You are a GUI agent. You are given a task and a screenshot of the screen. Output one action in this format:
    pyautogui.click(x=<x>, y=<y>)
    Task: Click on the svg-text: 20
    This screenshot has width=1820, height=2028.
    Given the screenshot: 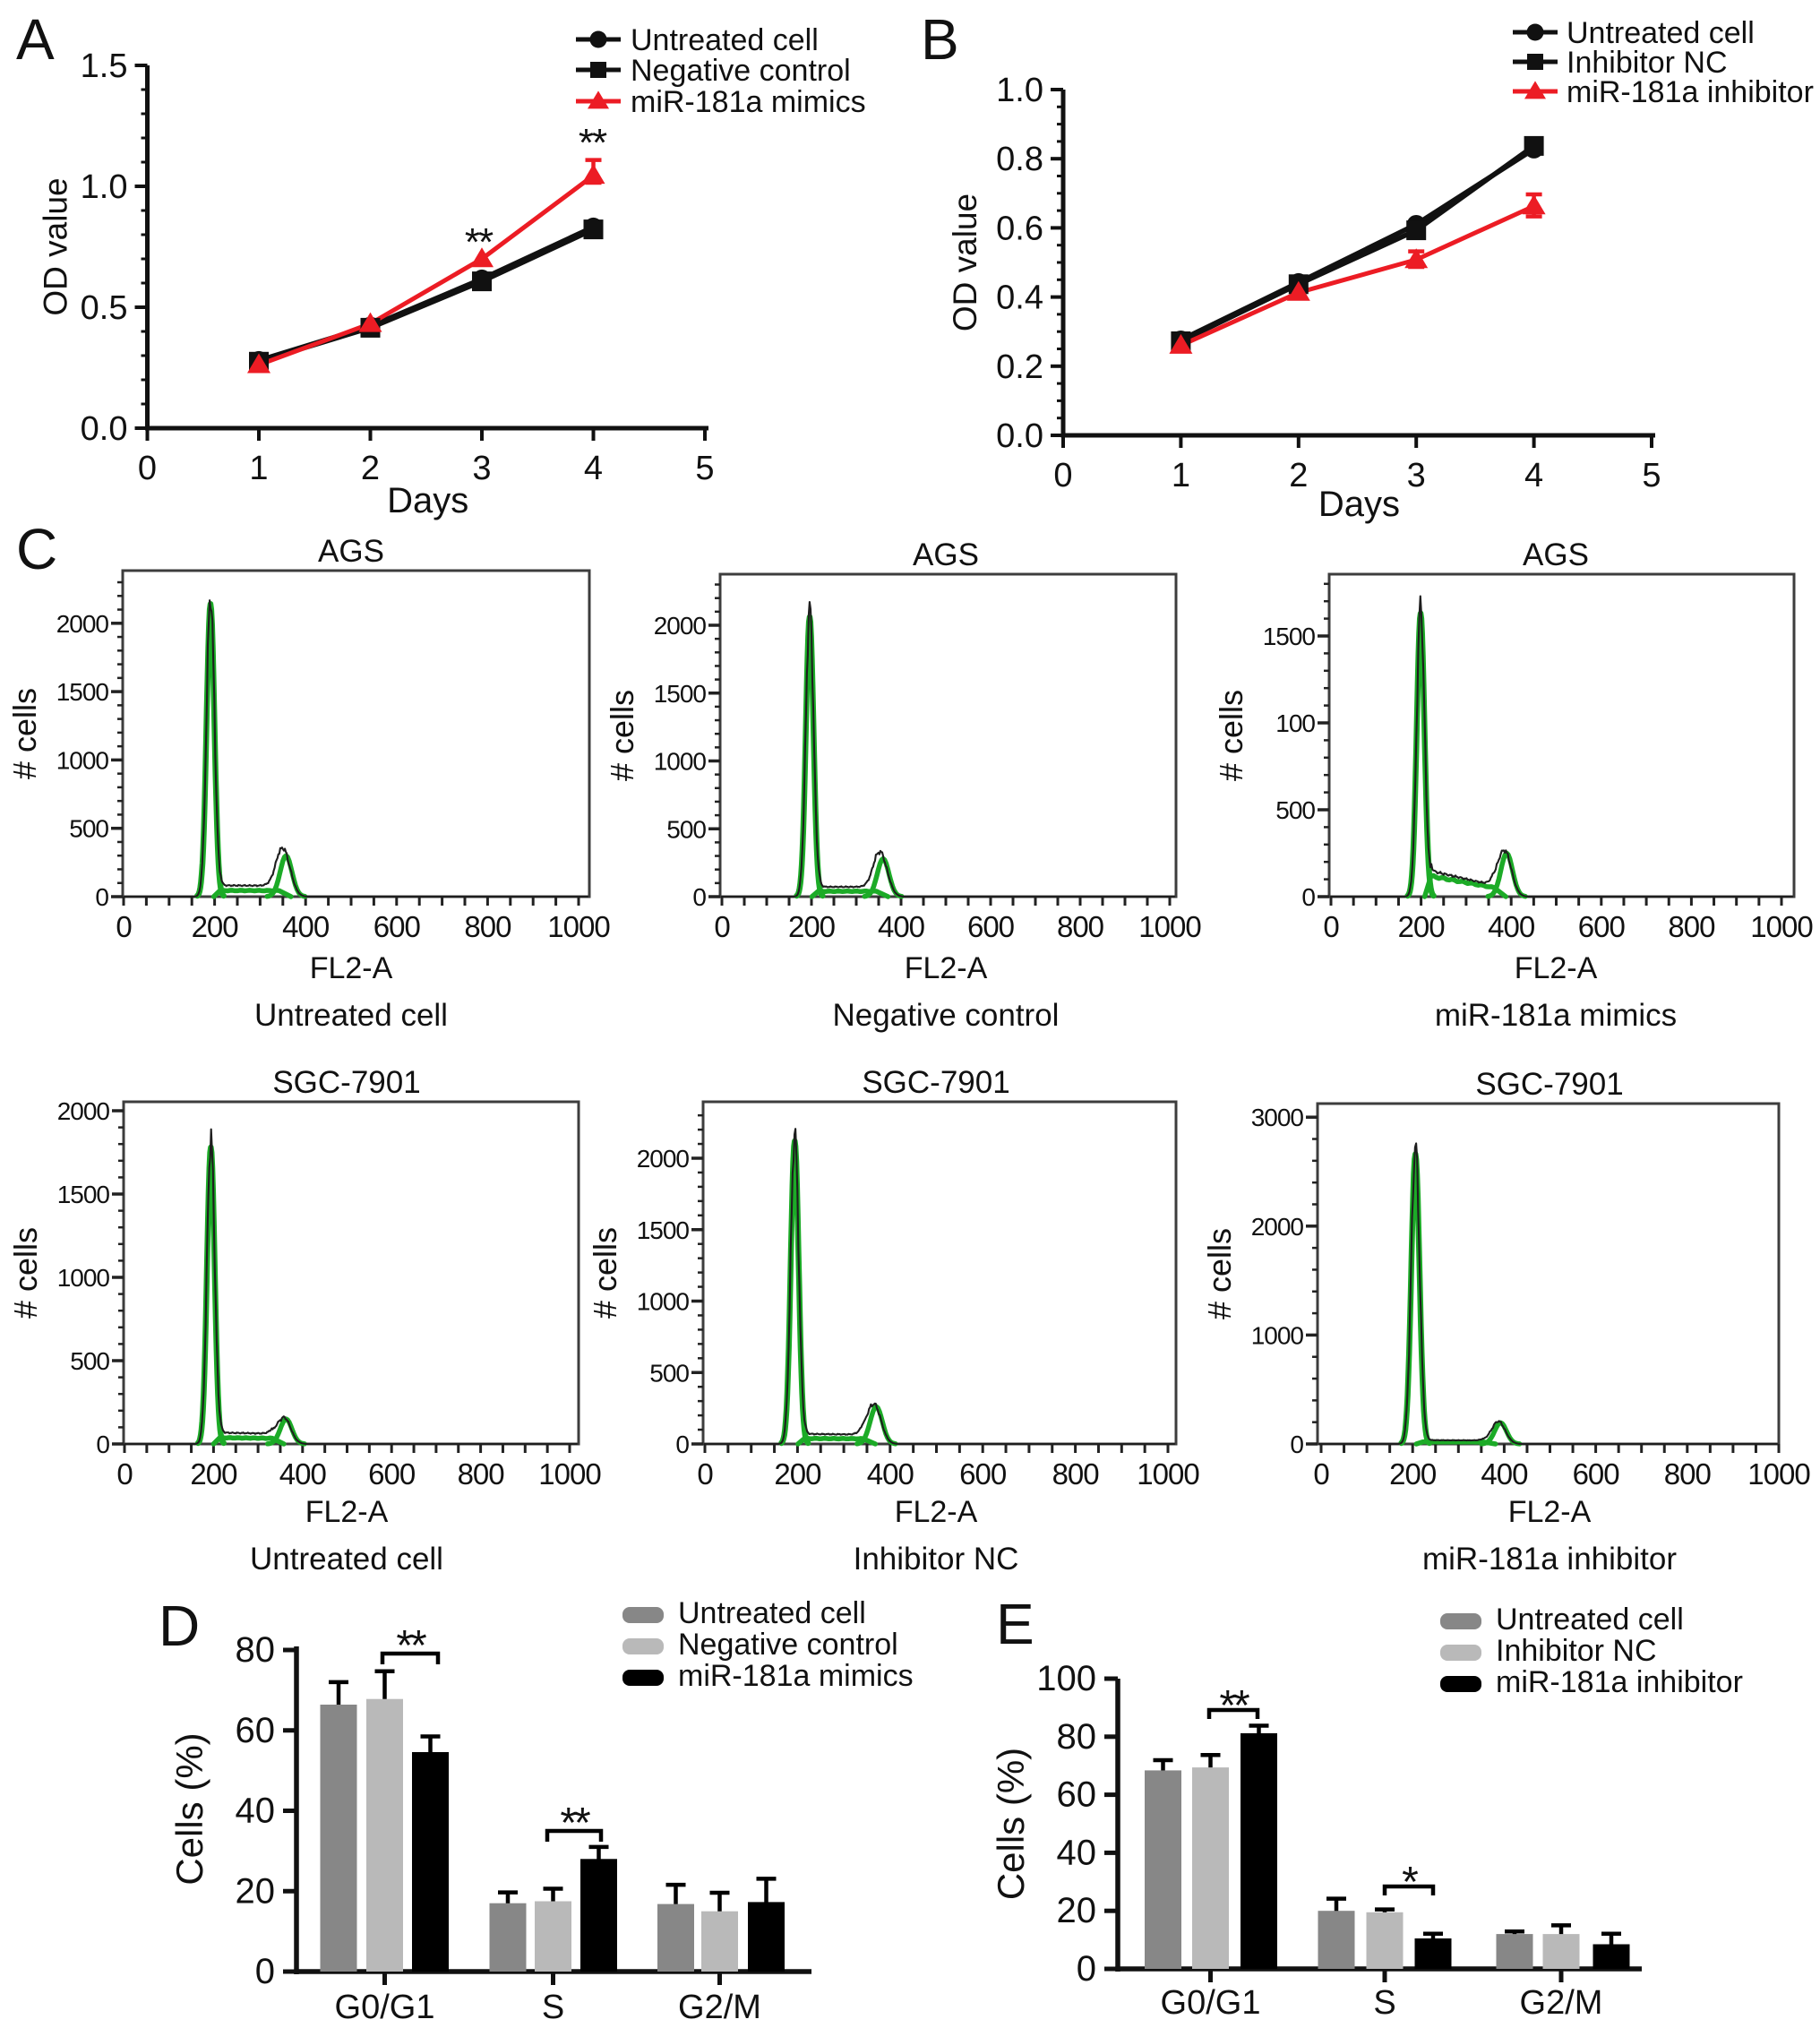 What is the action you would take?
    pyautogui.click(x=1077, y=1910)
    